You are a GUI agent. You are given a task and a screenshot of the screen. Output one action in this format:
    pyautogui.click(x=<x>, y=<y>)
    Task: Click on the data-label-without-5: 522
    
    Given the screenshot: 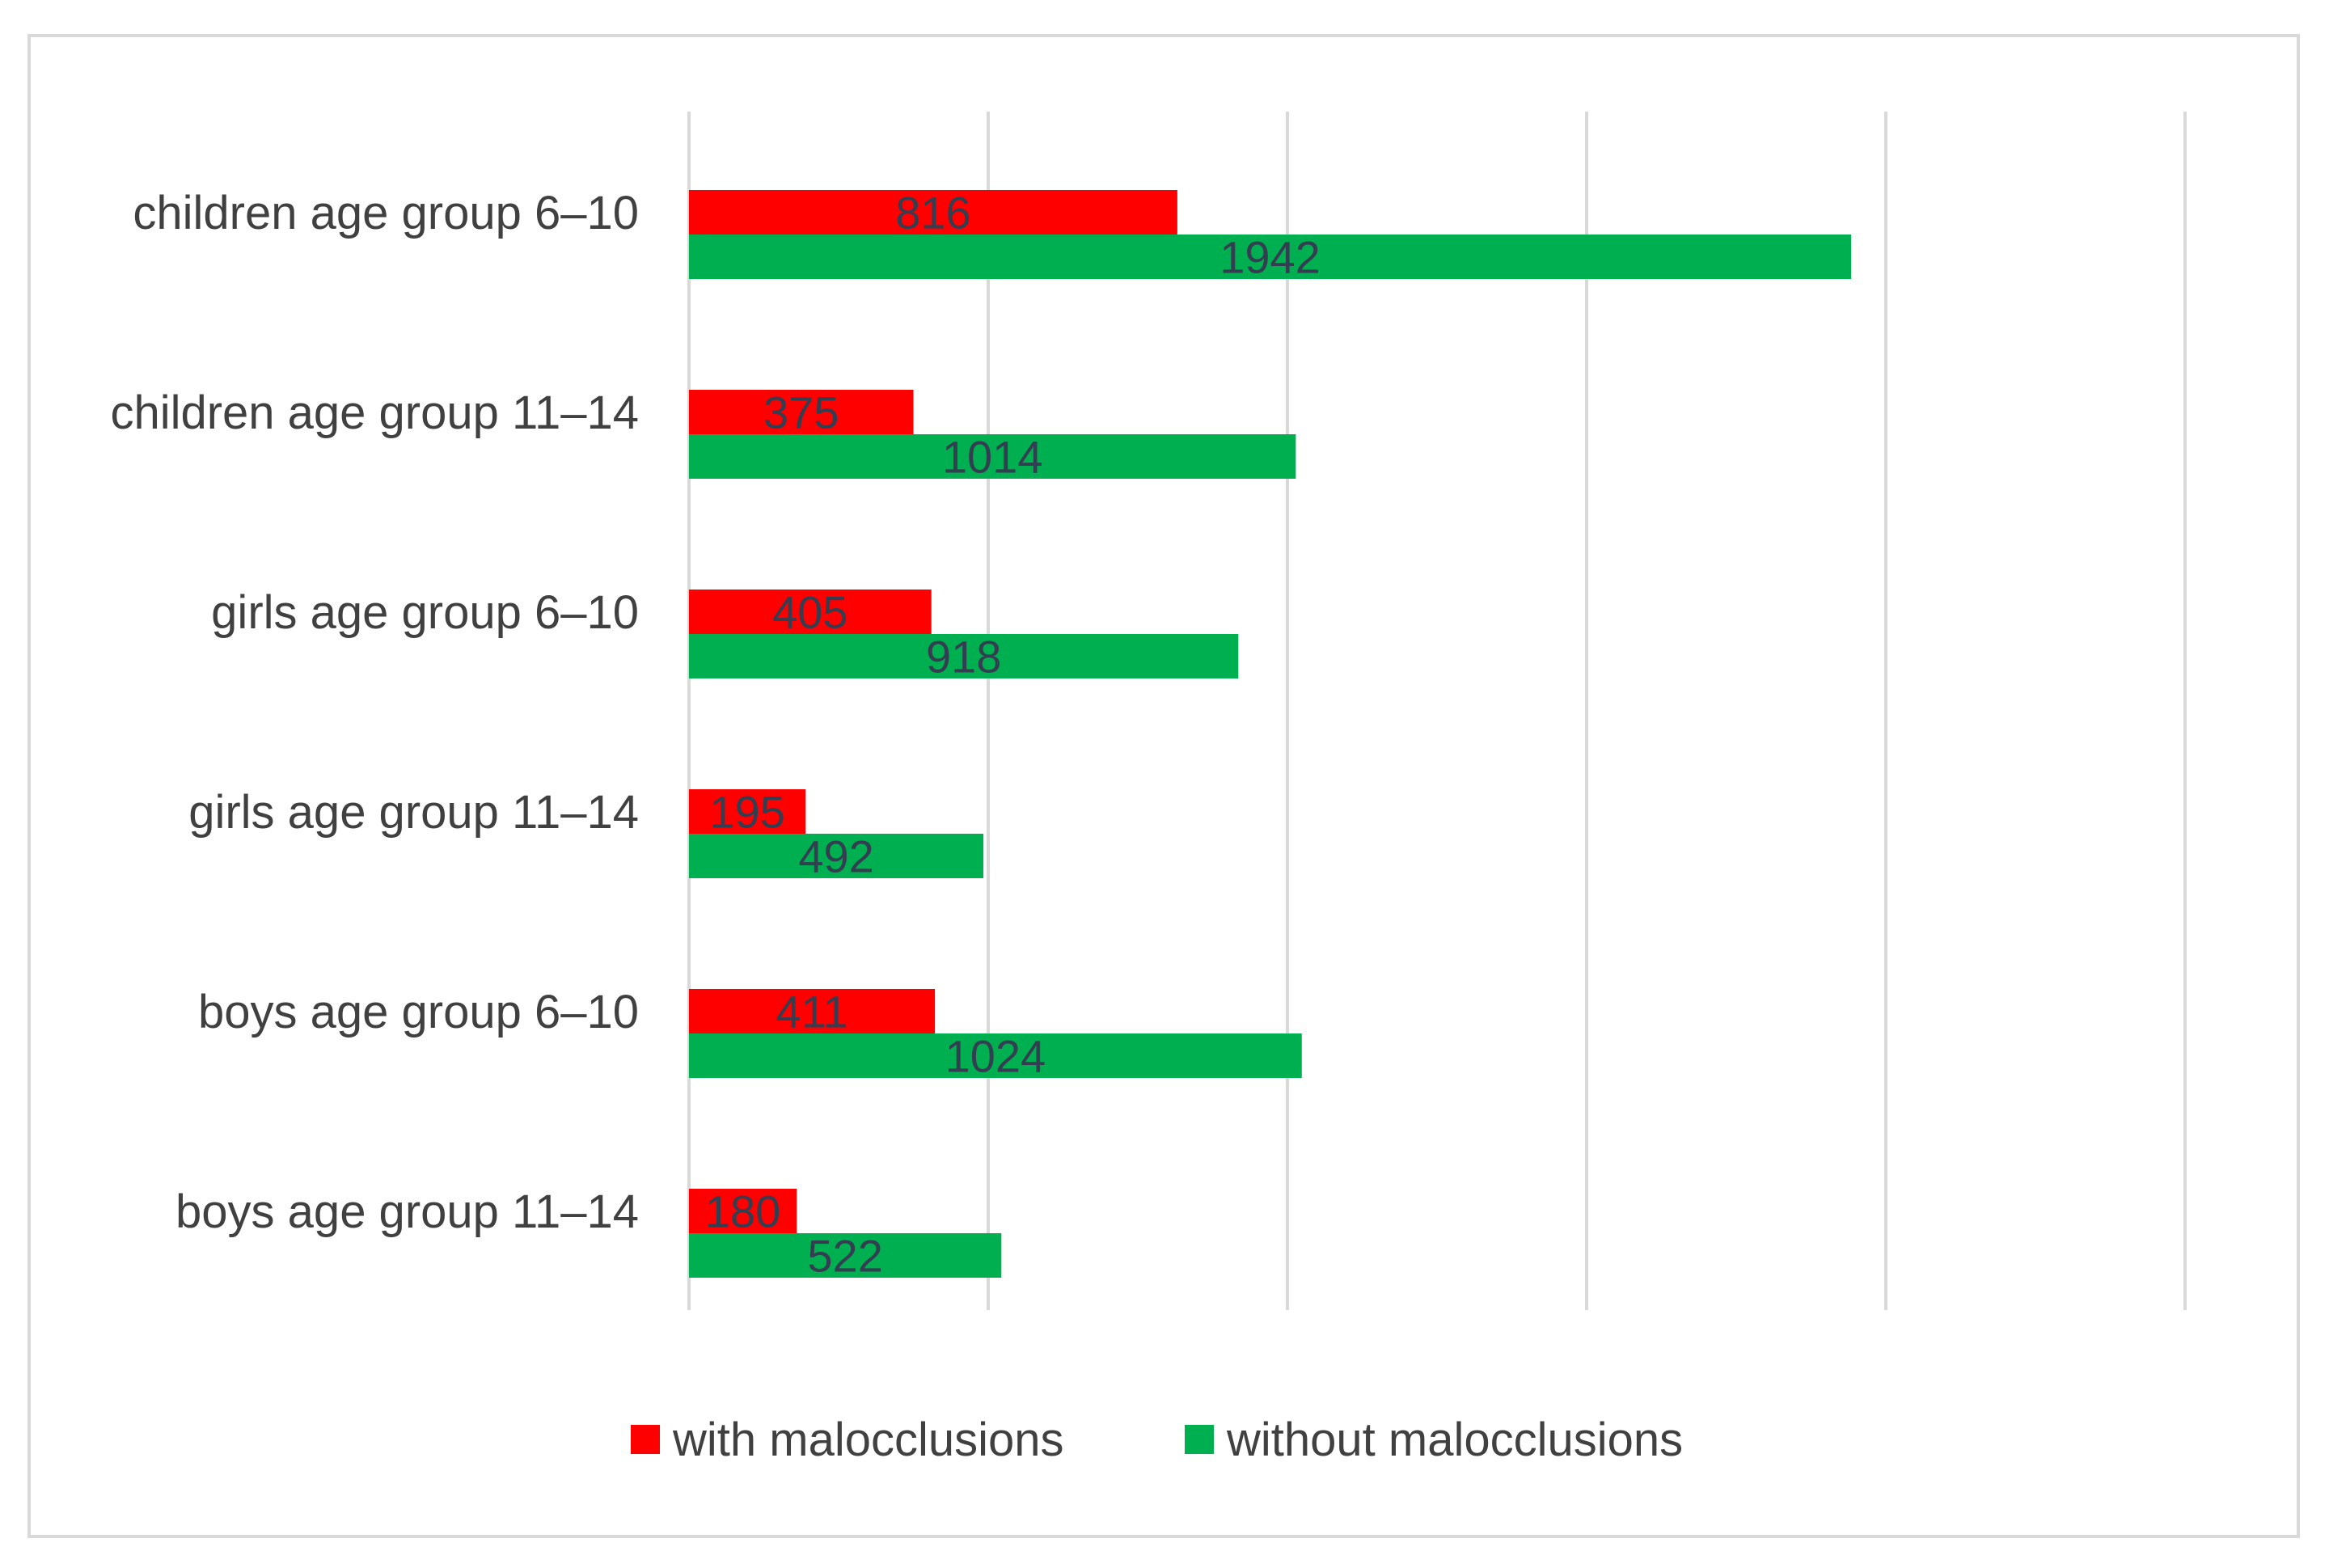 What is the action you would take?
    pyautogui.click(x=844, y=1256)
    